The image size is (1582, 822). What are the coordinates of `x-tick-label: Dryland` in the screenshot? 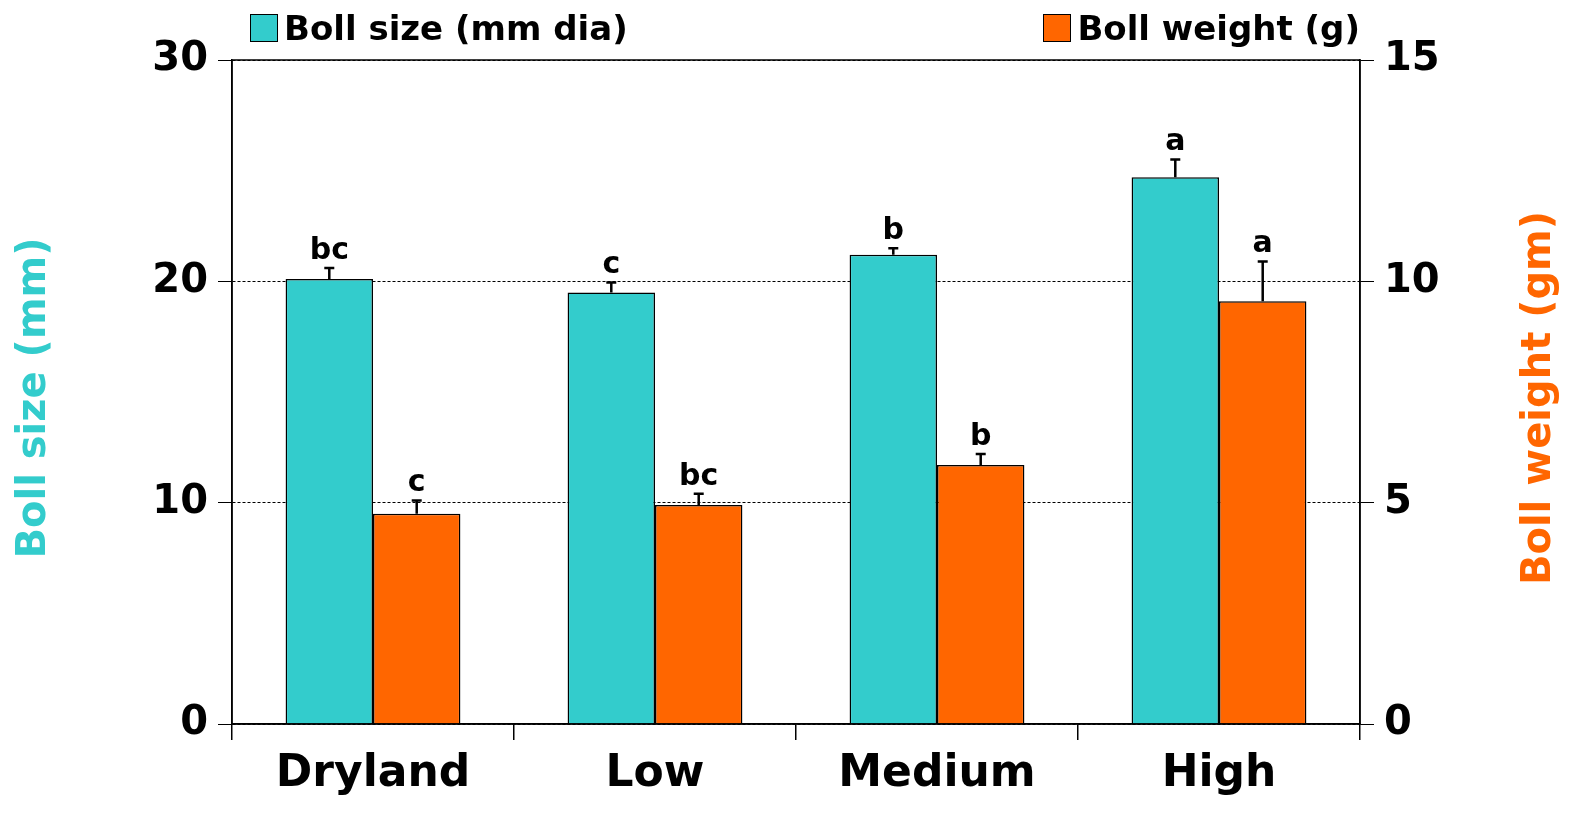 It's located at (373, 770).